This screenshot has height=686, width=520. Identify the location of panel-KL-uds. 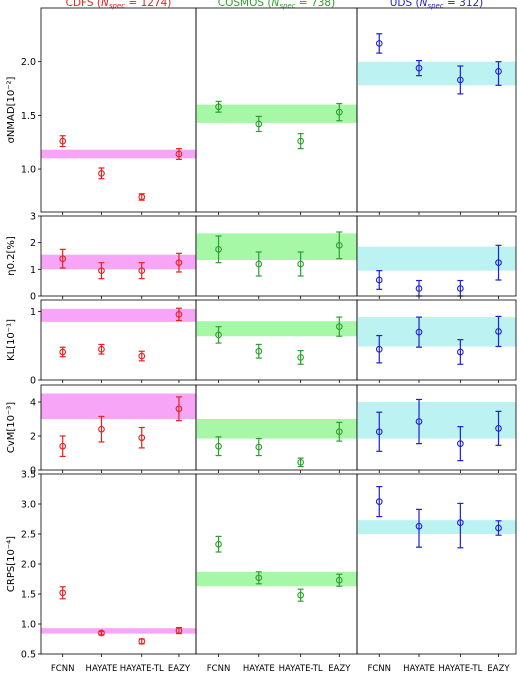
(436, 341).